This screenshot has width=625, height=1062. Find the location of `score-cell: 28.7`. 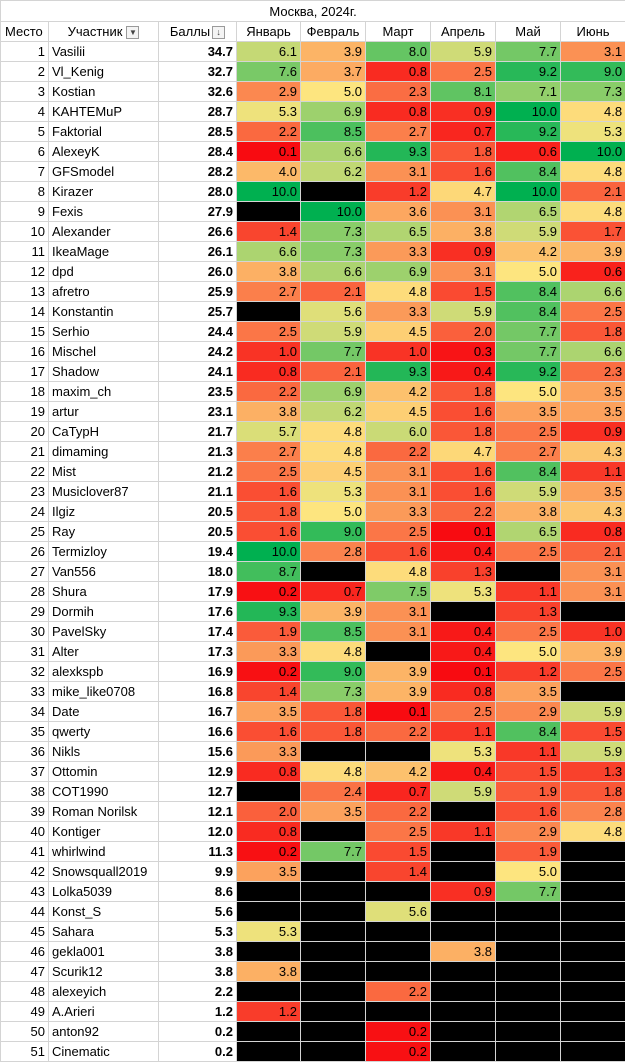

score-cell: 28.7 is located at coordinates (198, 112).